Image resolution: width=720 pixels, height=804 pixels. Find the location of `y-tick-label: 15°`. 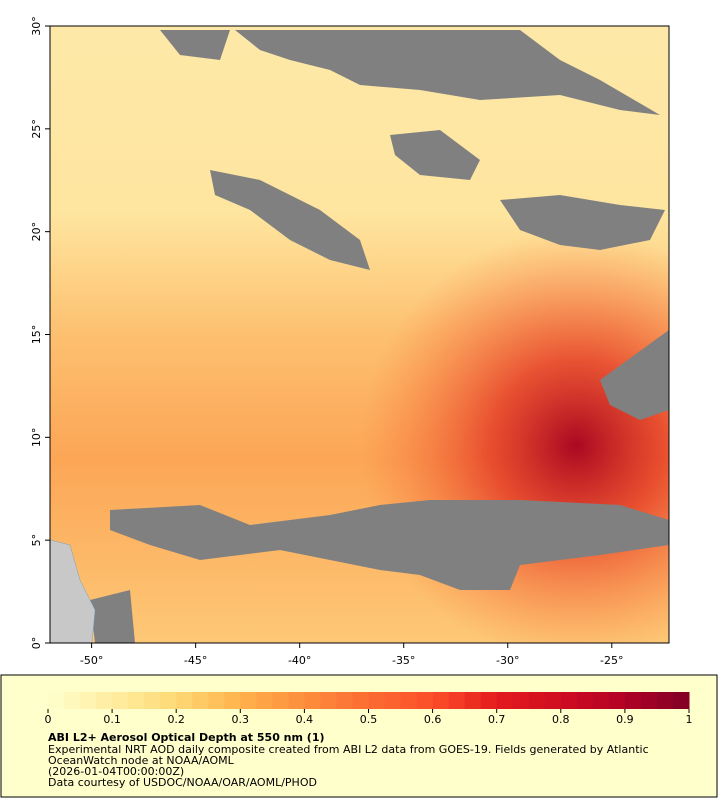

y-tick-label: 15° is located at coordinates (36, 335).